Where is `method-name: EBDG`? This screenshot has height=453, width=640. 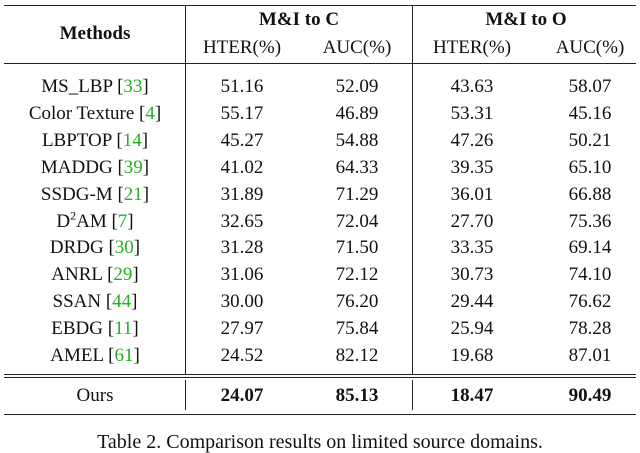
method-name: EBDG is located at coordinates (77, 329).